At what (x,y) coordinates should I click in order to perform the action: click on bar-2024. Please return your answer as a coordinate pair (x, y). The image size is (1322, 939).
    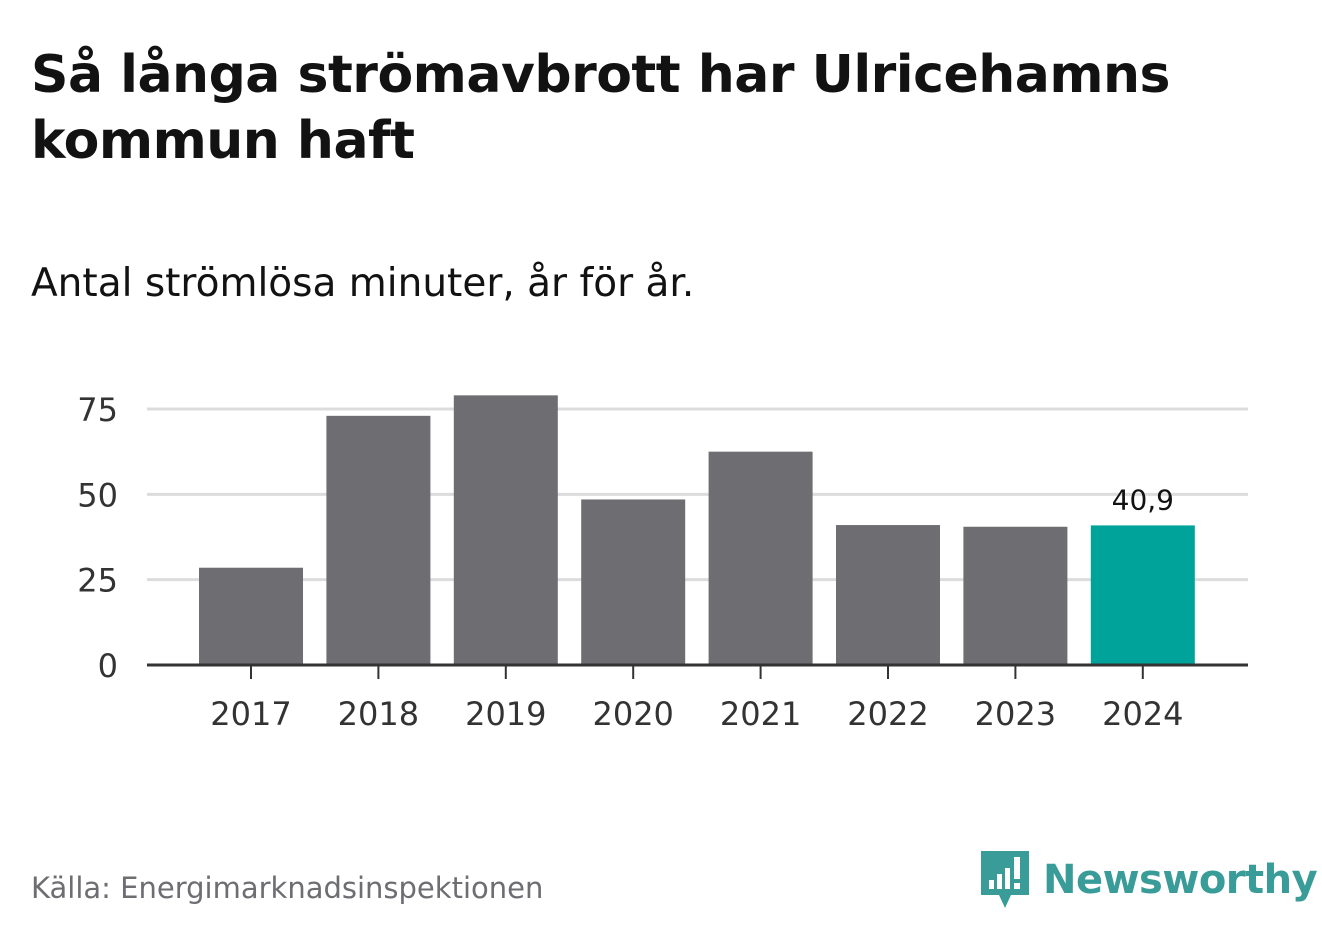
    Looking at the image, I should click on (1142, 595).